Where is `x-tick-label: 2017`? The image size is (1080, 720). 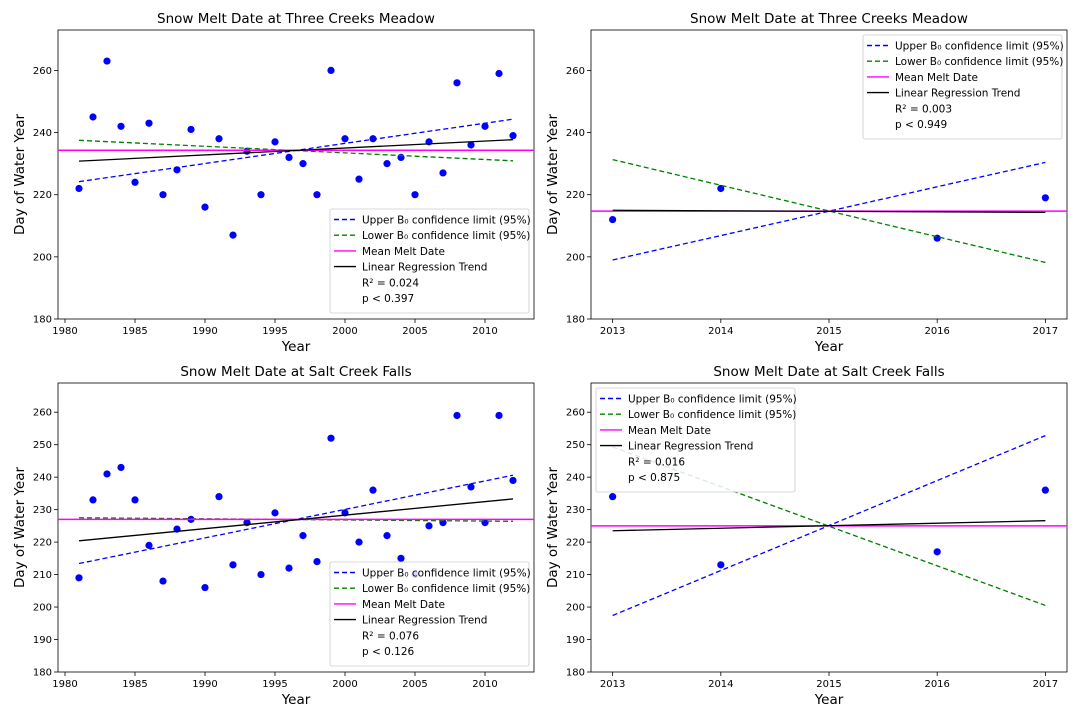
x-tick-label: 2017 is located at coordinates (1045, 684).